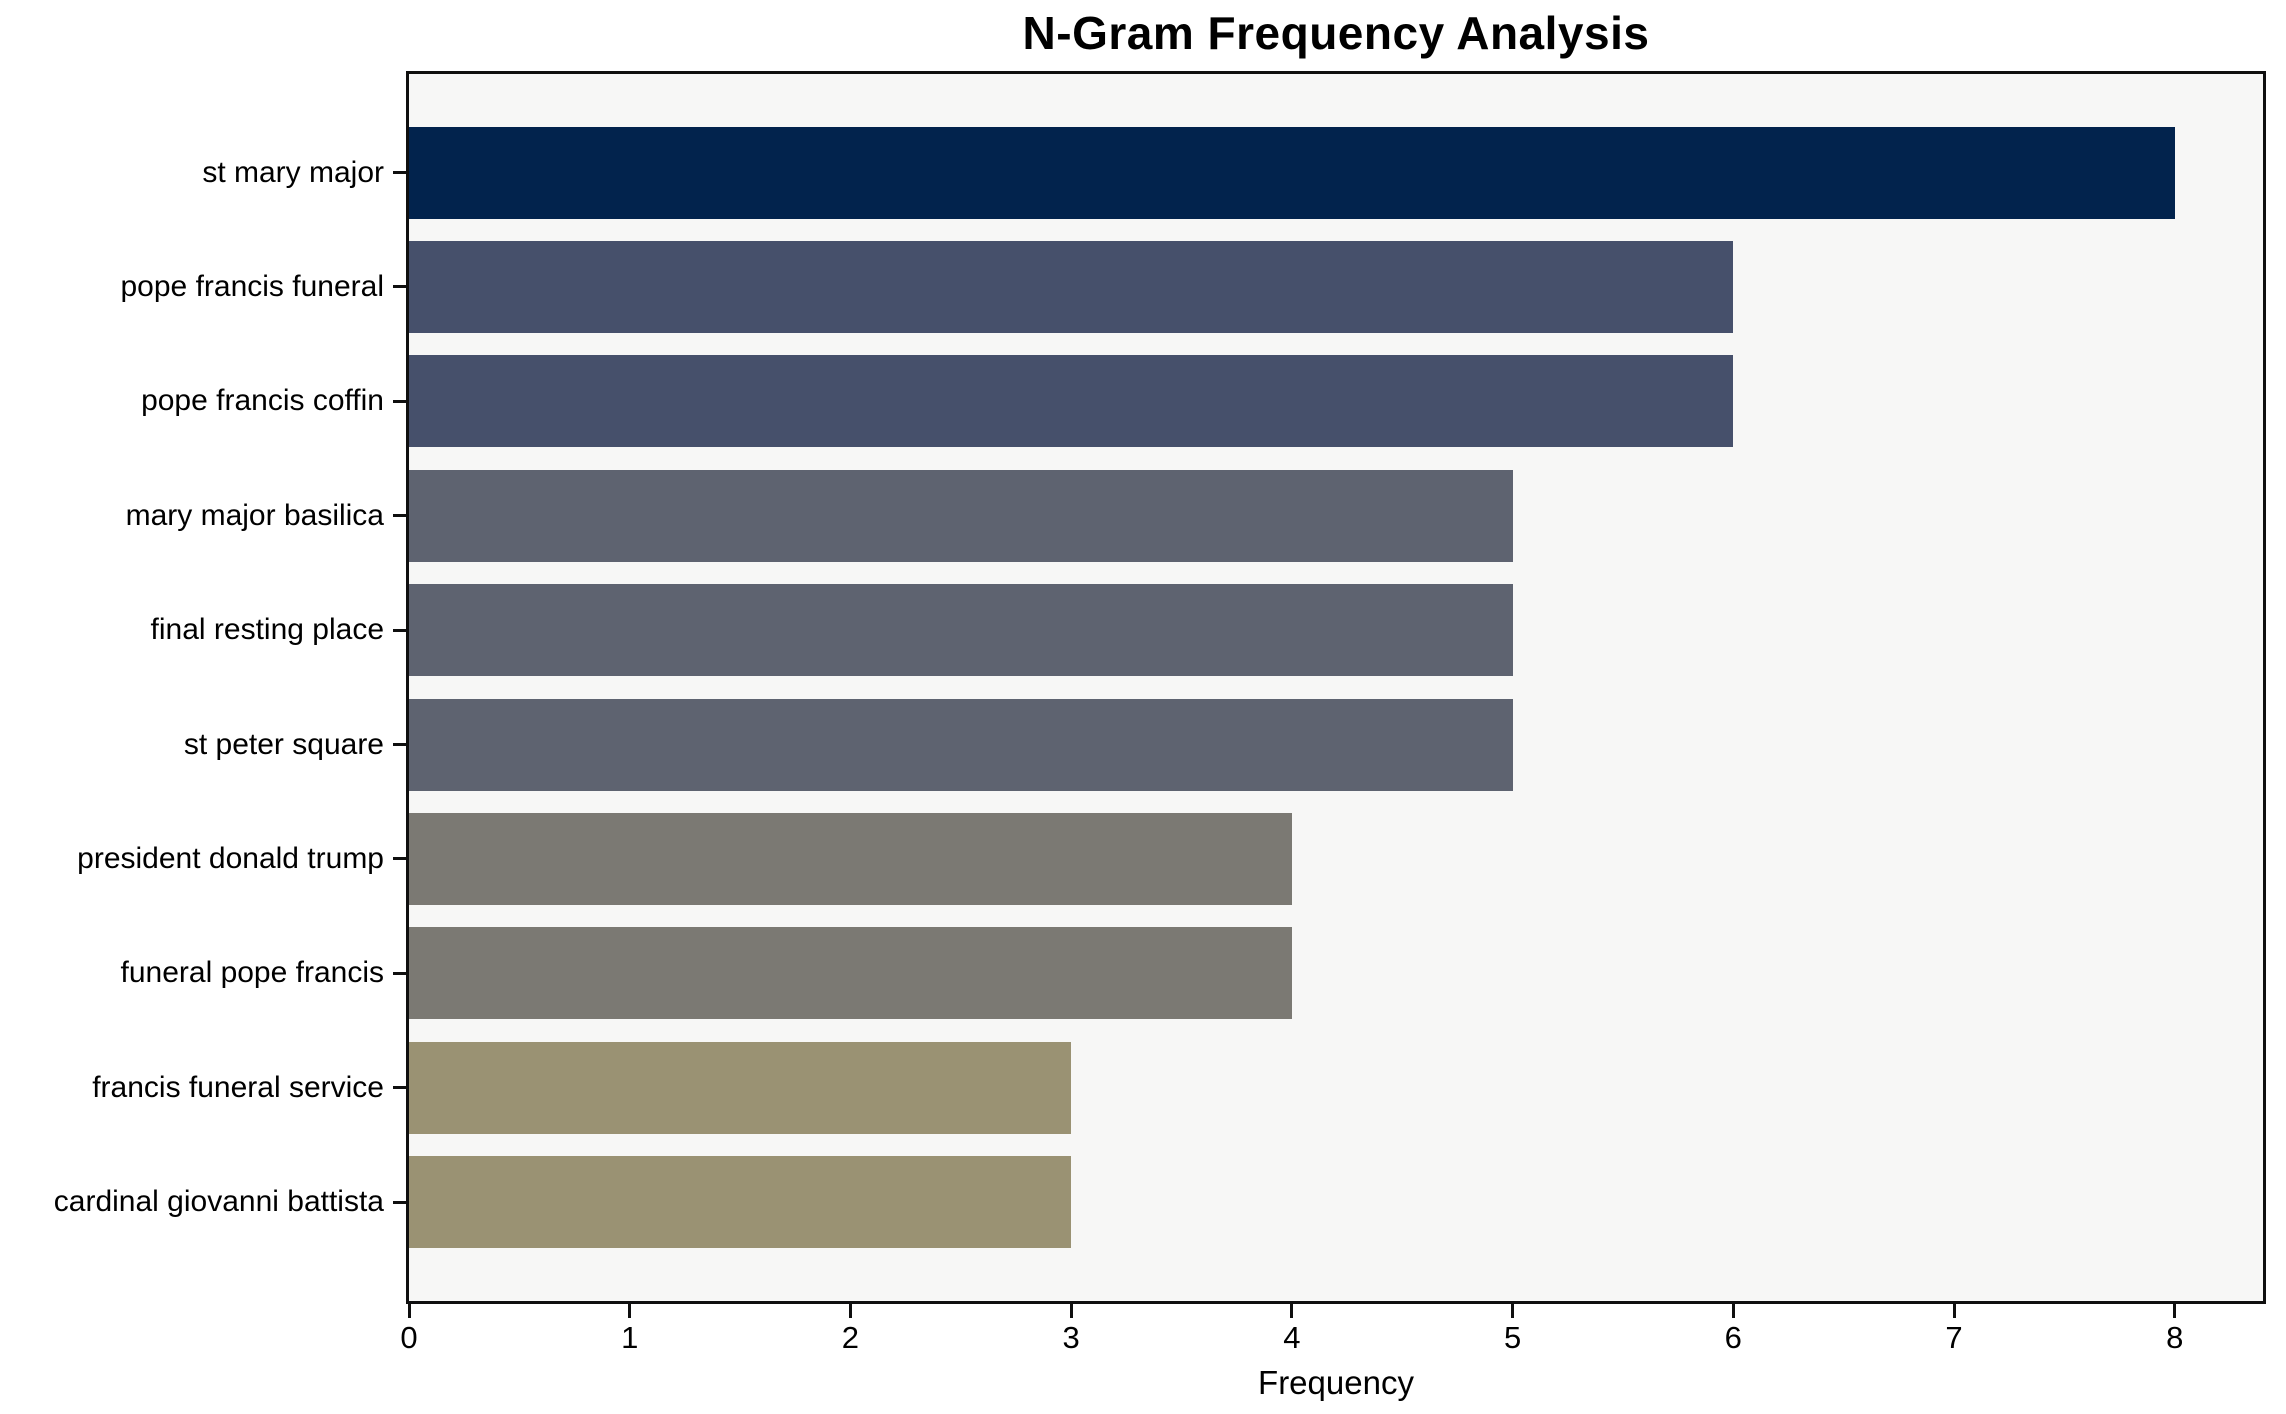  I want to click on x-axis-title: Frequency, so click(1336, 1382).